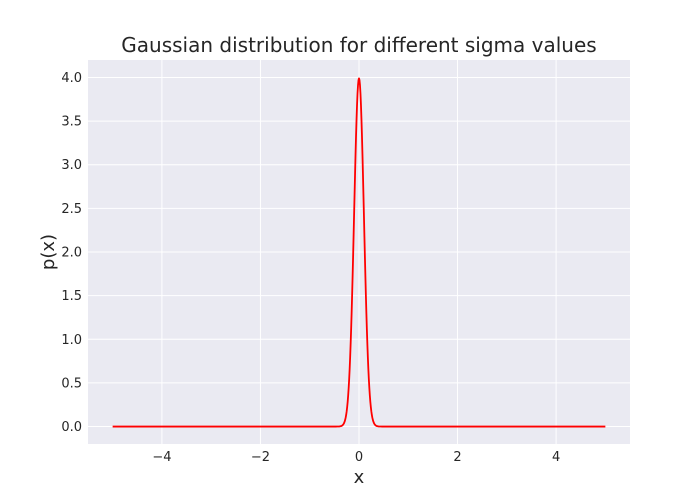  I want to click on y-tick-labels: 0.0 0.5 1.0 1.5 2.0 2.5 3.0 3.5 4.0, so click(71, 253).